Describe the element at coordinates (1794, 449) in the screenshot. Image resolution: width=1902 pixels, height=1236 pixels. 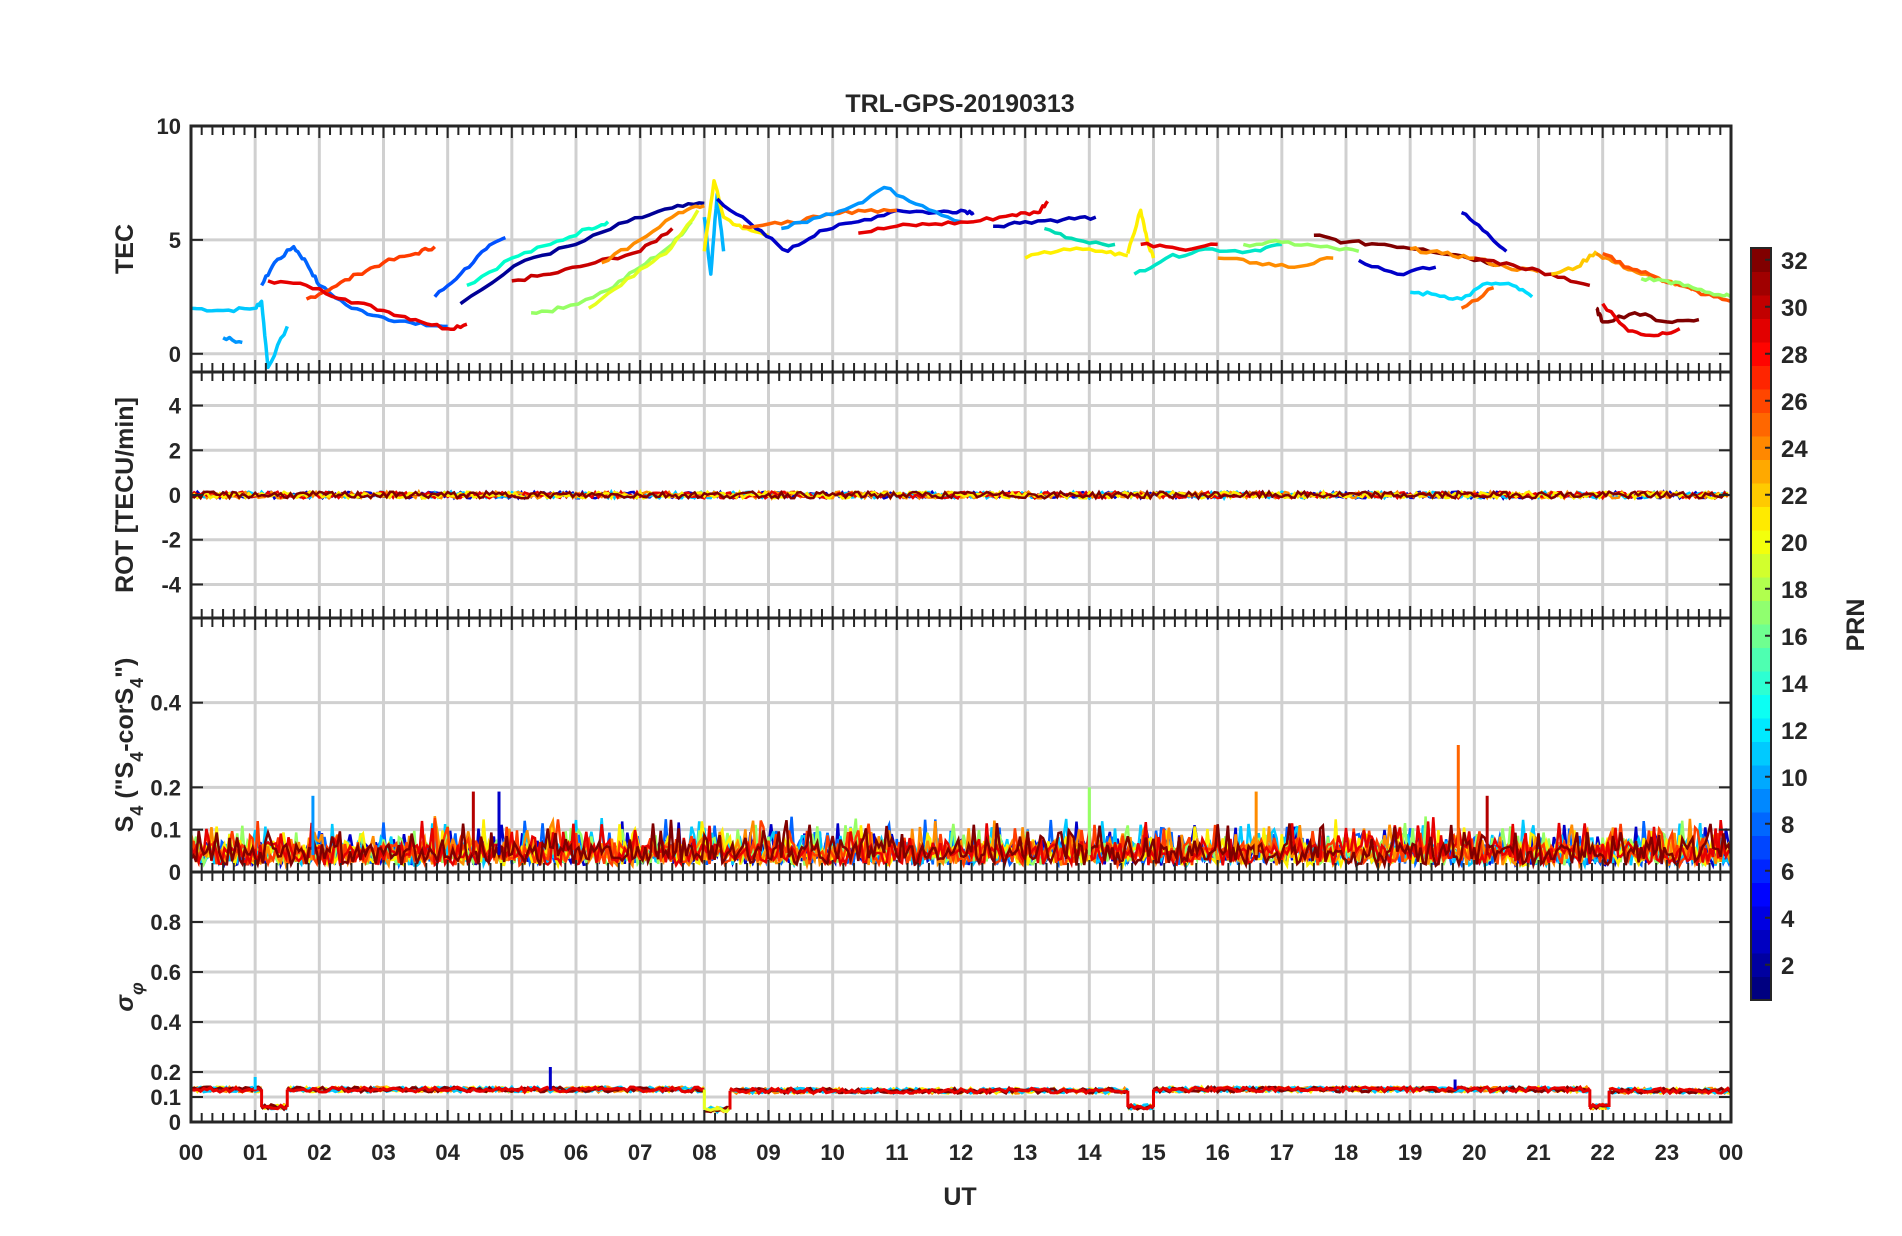
I see `colorbar-tick-label: 24` at that location.